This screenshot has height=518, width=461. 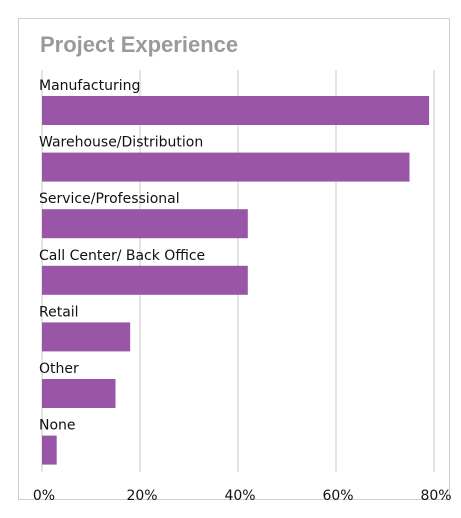 I want to click on category-label: Call Center/ Back Office, so click(x=122, y=256).